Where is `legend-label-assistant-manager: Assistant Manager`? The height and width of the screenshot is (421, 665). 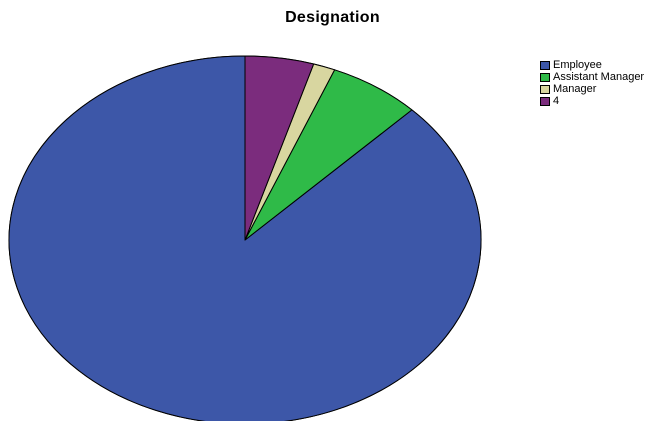
legend-label-assistant-manager: Assistant Manager is located at coordinates (599, 77).